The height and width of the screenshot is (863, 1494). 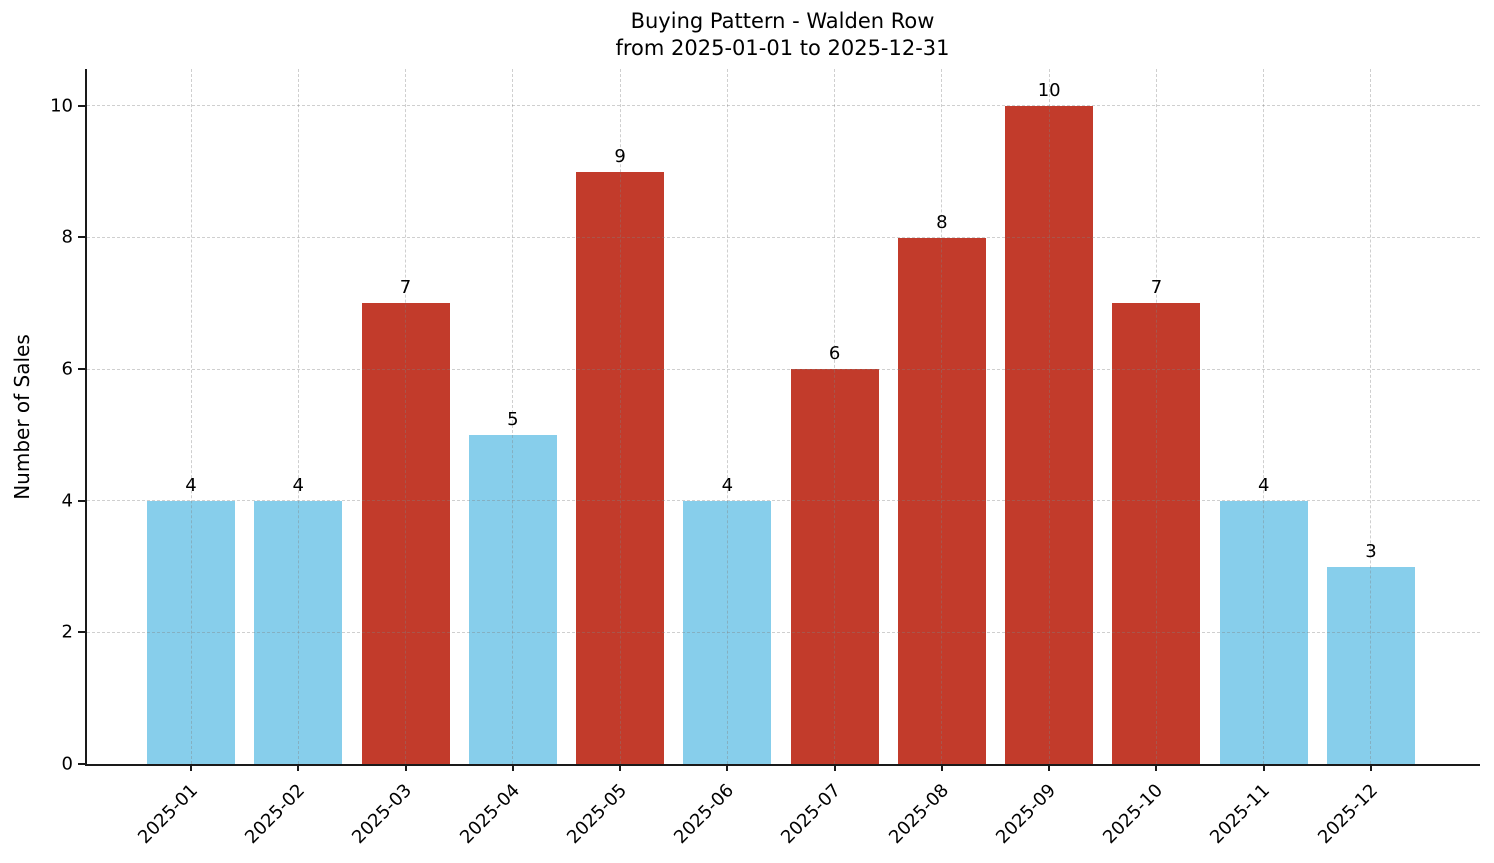 I want to click on y-tick-label: 10, so click(x=61, y=106).